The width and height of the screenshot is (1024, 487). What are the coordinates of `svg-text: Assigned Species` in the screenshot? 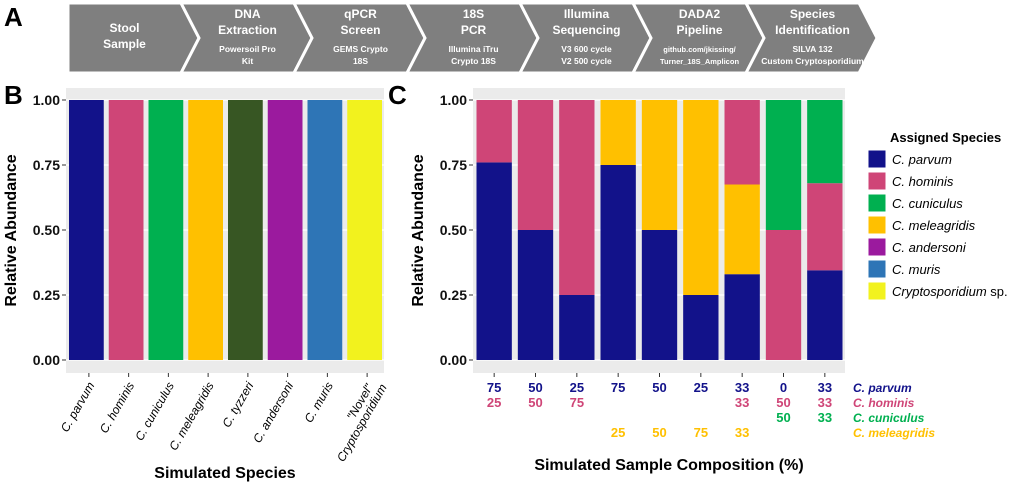 It's located at (945, 137).